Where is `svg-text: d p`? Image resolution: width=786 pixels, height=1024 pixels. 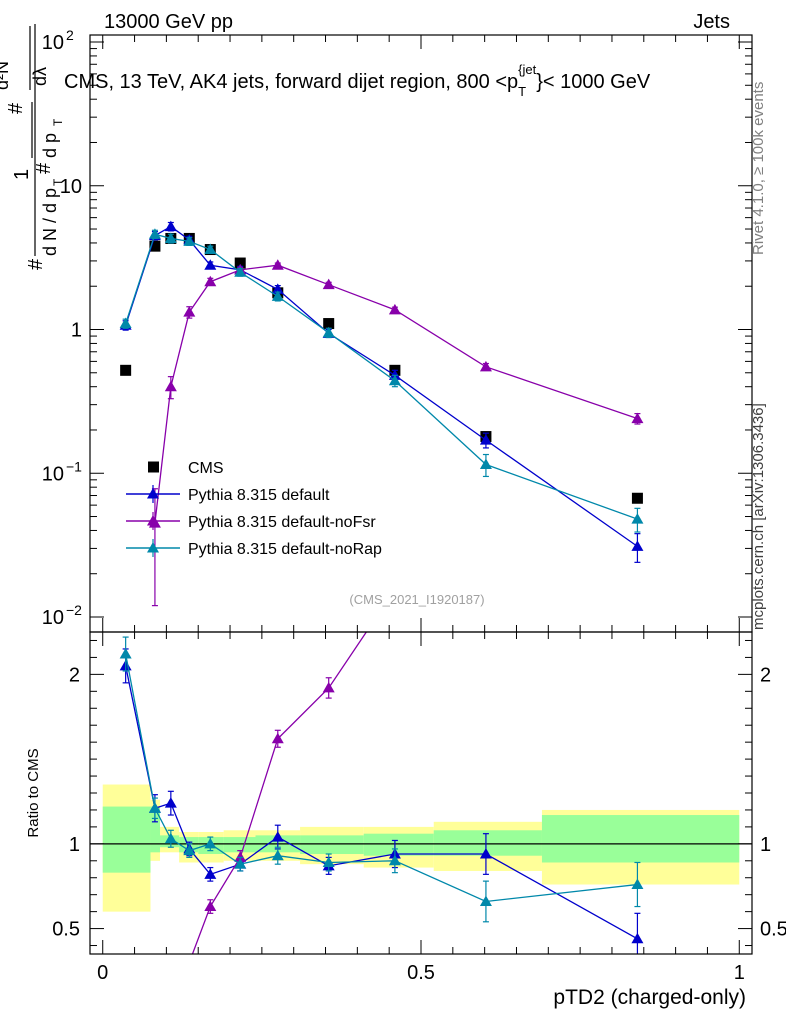
svg-text: d p is located at coordinates (50, 145).